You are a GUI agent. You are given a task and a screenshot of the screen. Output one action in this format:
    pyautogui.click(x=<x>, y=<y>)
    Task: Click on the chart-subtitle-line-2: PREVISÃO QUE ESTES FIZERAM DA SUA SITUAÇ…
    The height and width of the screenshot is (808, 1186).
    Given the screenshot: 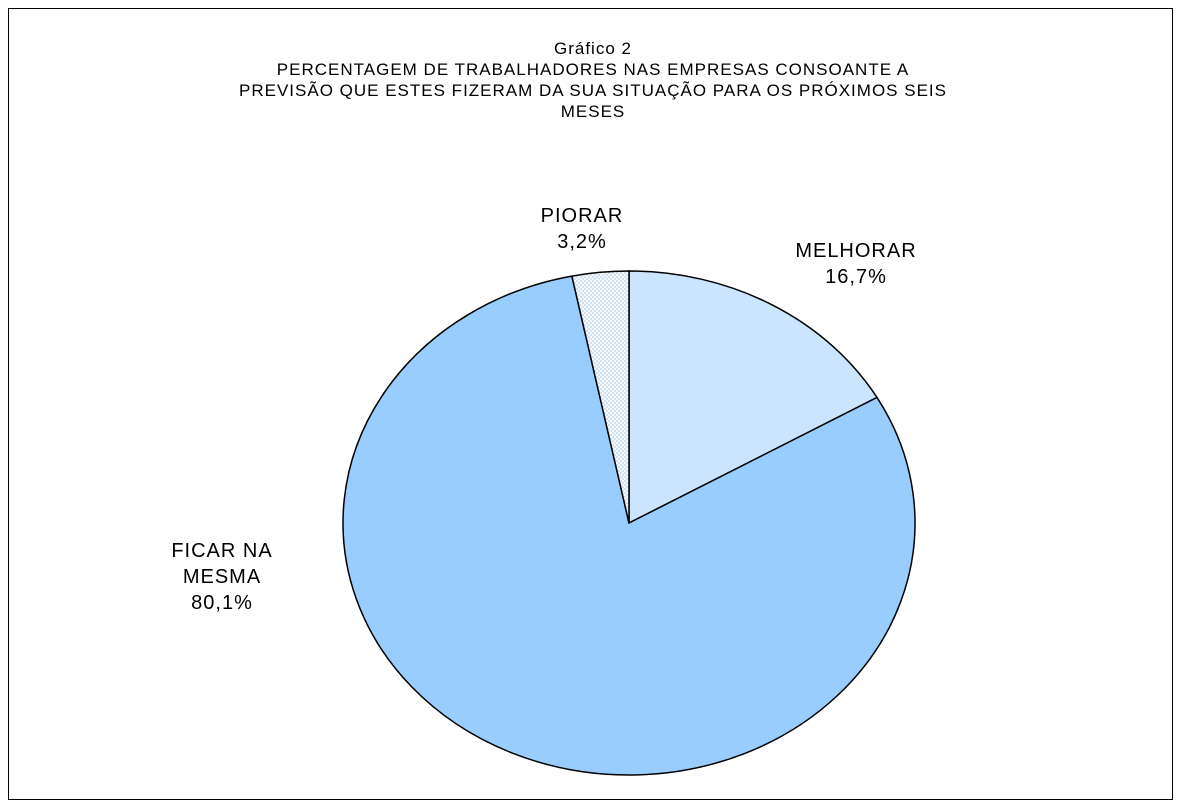 What is the action you would take?
    pyautogui.click(x=593, y=90)
    